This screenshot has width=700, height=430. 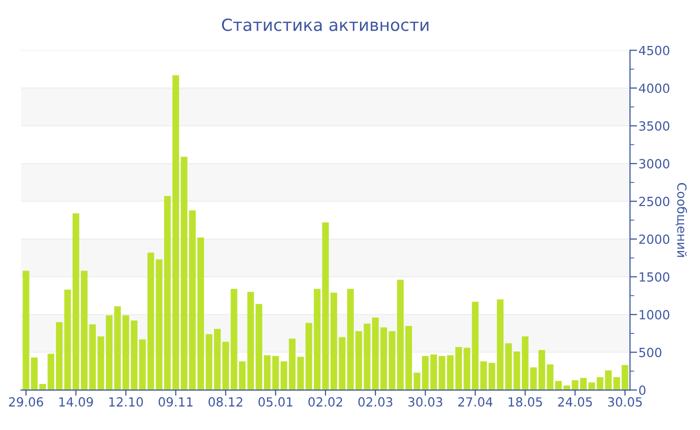 I want to click on y-tick-label: 1000, so click(x=655, y=315).